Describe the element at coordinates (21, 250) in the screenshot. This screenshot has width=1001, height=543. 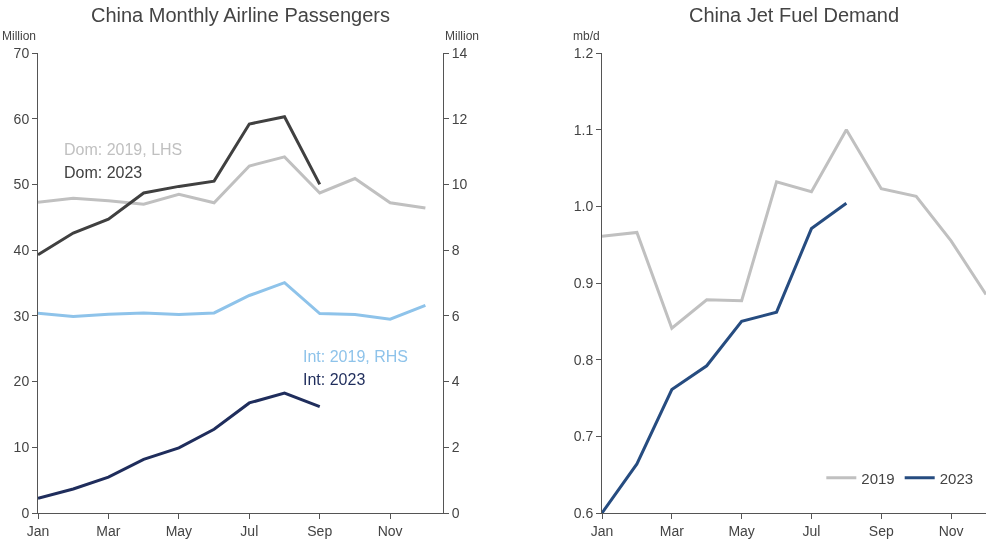
I see `y-tick-label: 40` at that location.